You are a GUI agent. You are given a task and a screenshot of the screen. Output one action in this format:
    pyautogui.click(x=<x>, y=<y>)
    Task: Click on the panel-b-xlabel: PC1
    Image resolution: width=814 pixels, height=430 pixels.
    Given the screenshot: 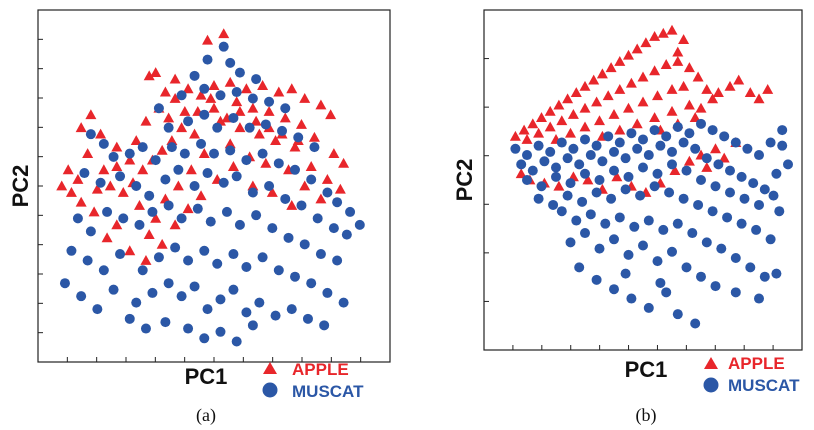 What is the action you would take?
    pyautogui.click(x=646, y=369)
    